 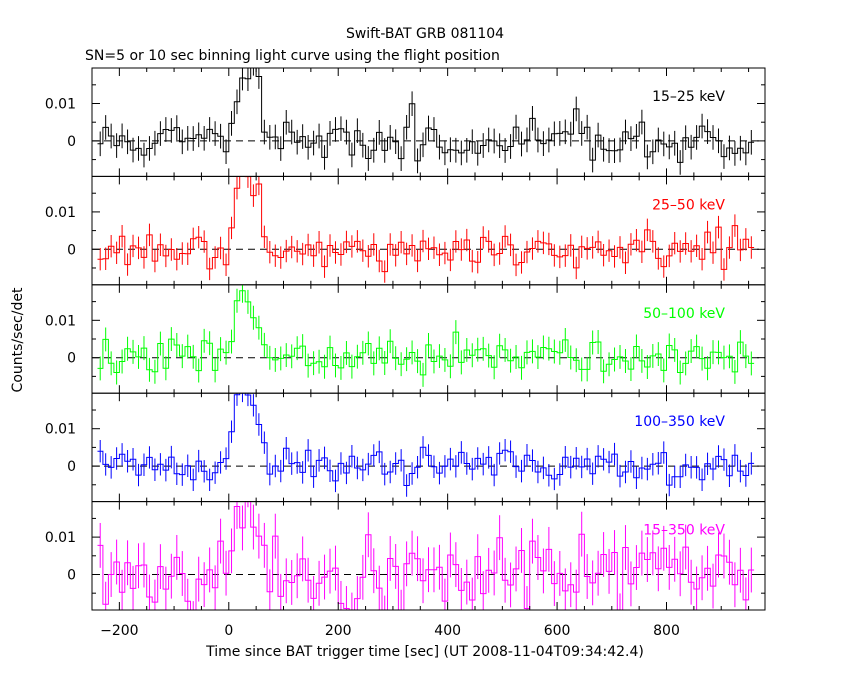 What do you see at coordinates (679, 422) in the screenshot?
I see `panel-energy-label: 100–350 keV` at bounding box center [679, 422].